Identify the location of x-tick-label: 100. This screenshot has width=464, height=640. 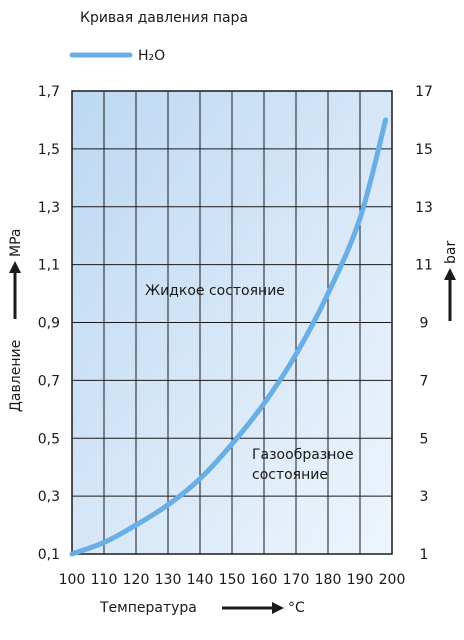
(72, 580).